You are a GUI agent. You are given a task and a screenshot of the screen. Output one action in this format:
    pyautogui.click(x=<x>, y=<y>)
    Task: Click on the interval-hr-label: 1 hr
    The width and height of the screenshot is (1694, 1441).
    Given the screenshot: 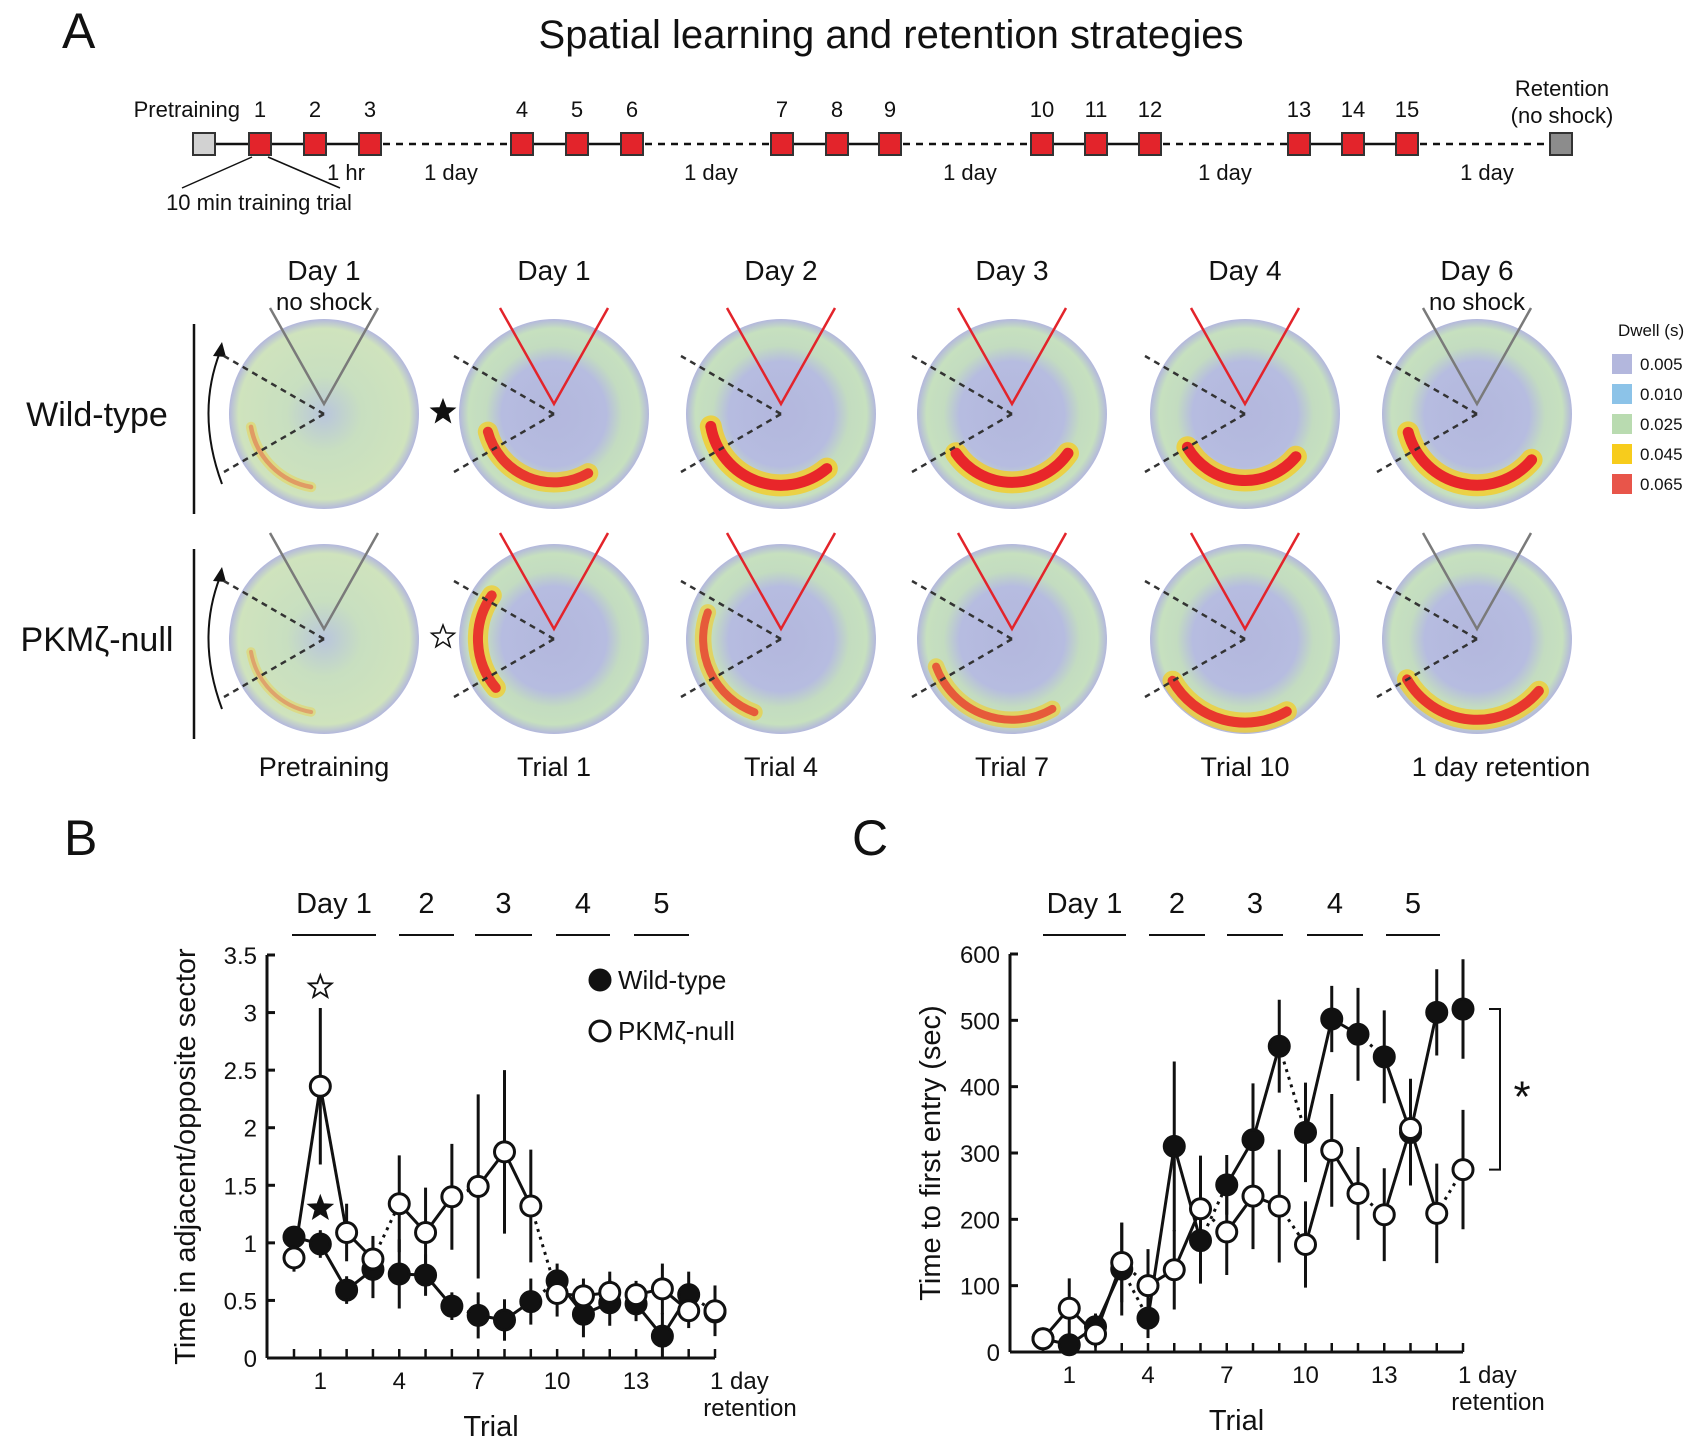 What is the action you would take?
    pyautogui.click(x=346, y=172)
    